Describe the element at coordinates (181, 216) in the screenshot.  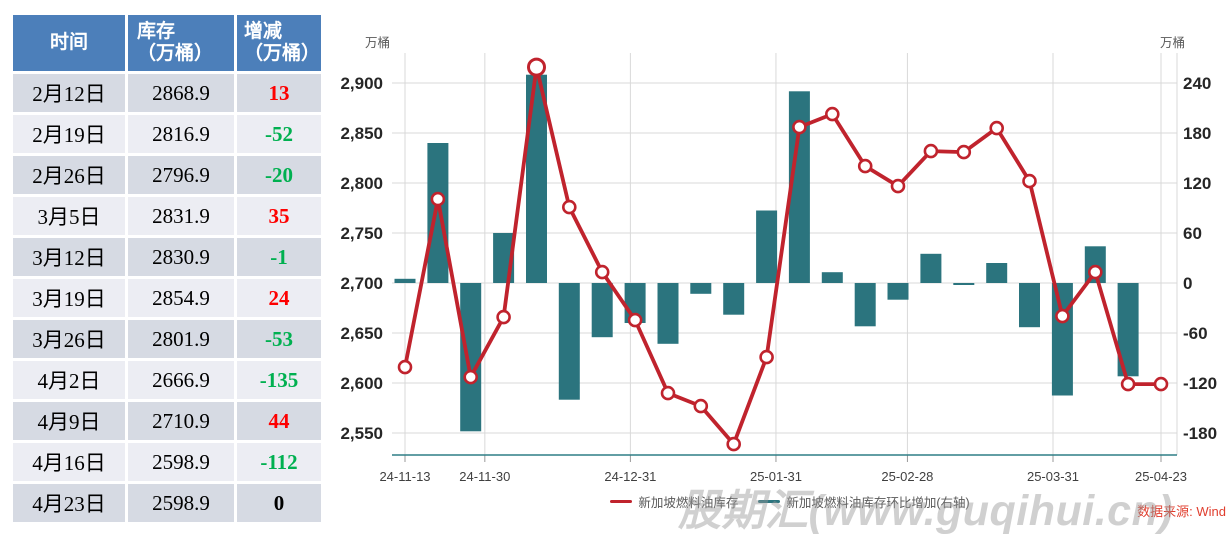
I see `cell-inventory: 2831.9` at that location.